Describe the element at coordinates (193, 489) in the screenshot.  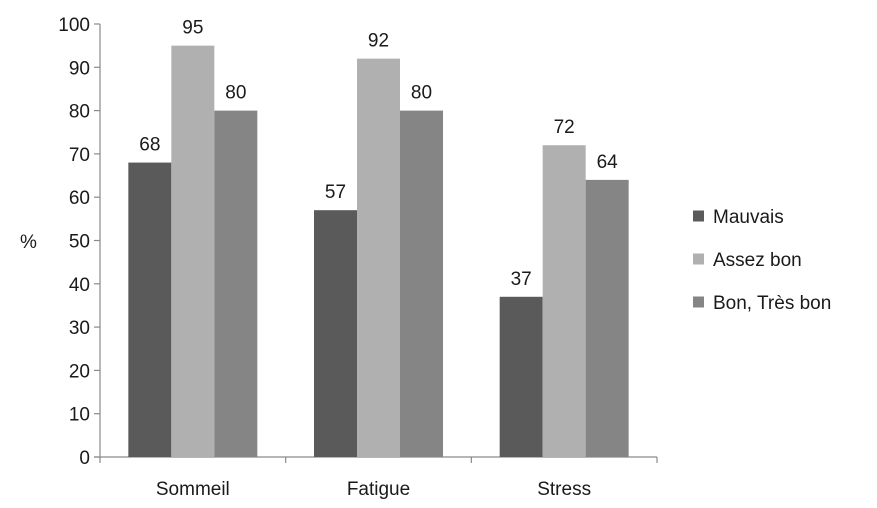
I see `x-category-label: Sommeil` at that location.